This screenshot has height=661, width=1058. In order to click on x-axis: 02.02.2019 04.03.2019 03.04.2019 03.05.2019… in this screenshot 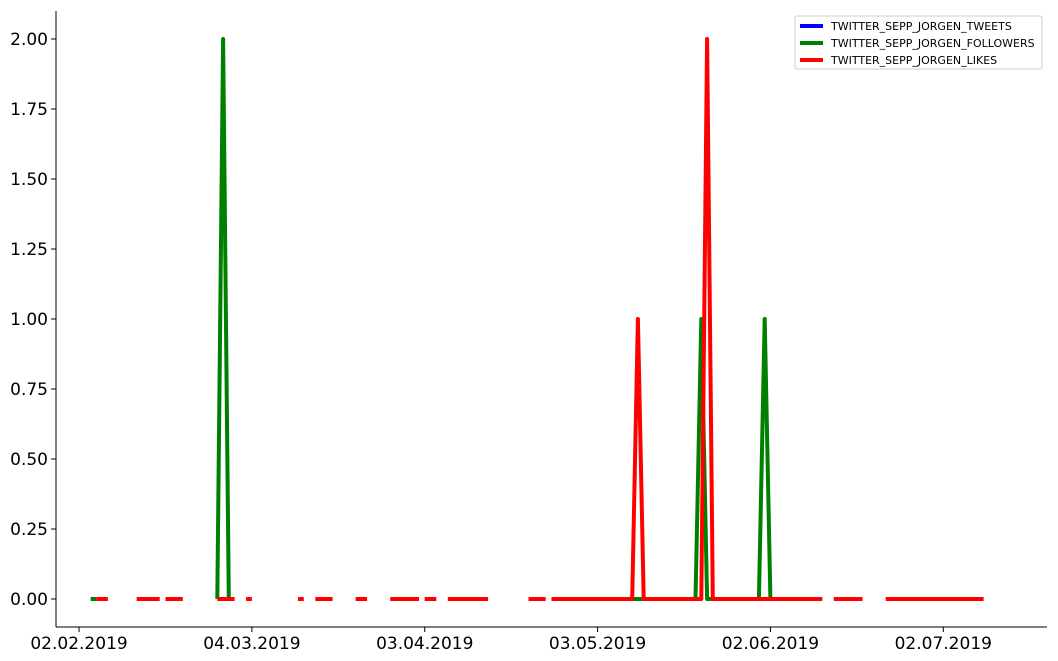, I will do `click(538, 640)`.